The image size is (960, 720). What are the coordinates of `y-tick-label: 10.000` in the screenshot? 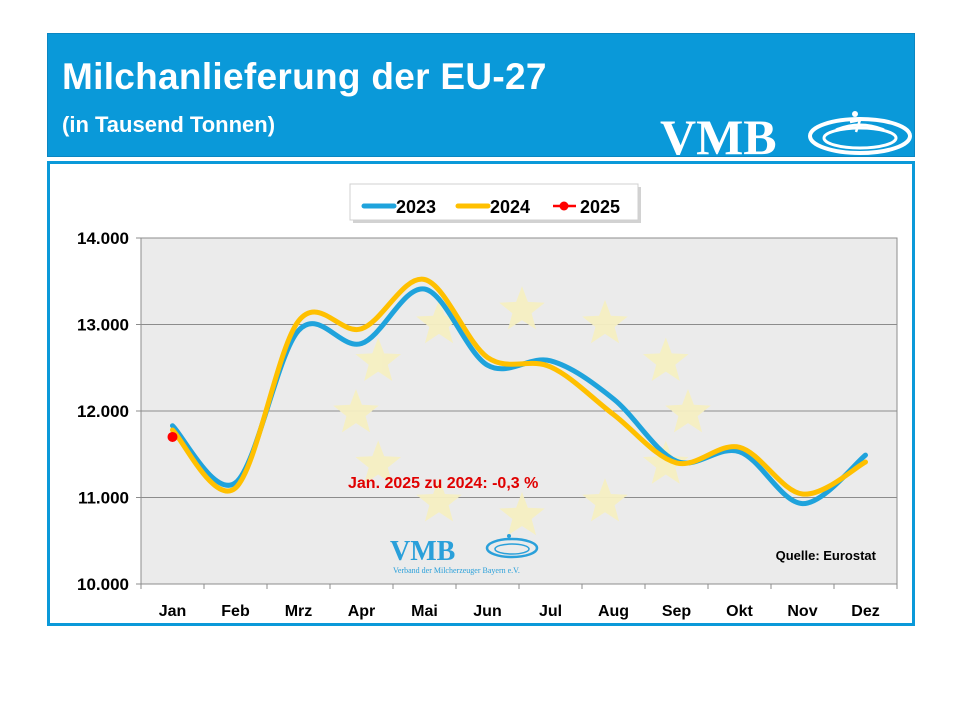 It's located at (103, 584).